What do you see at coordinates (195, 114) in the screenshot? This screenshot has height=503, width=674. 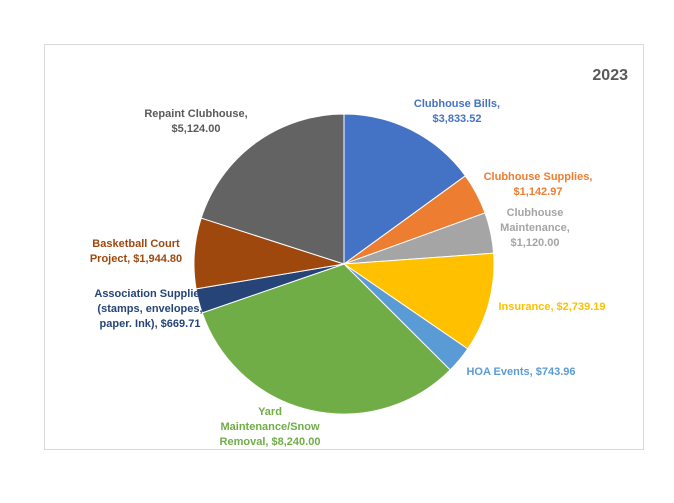 I see `data-label-line: Repaint Clubhouse,` at bounding box center [195, 114].